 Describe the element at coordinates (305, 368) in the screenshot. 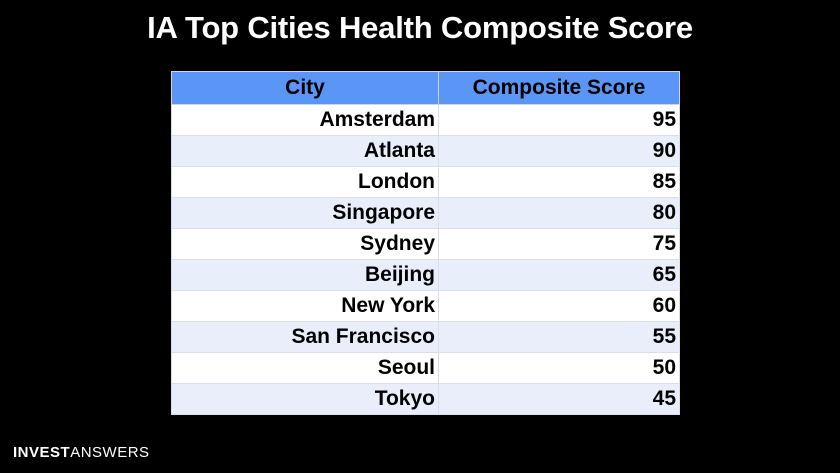

I see `city-cell: Seoul` at that location.